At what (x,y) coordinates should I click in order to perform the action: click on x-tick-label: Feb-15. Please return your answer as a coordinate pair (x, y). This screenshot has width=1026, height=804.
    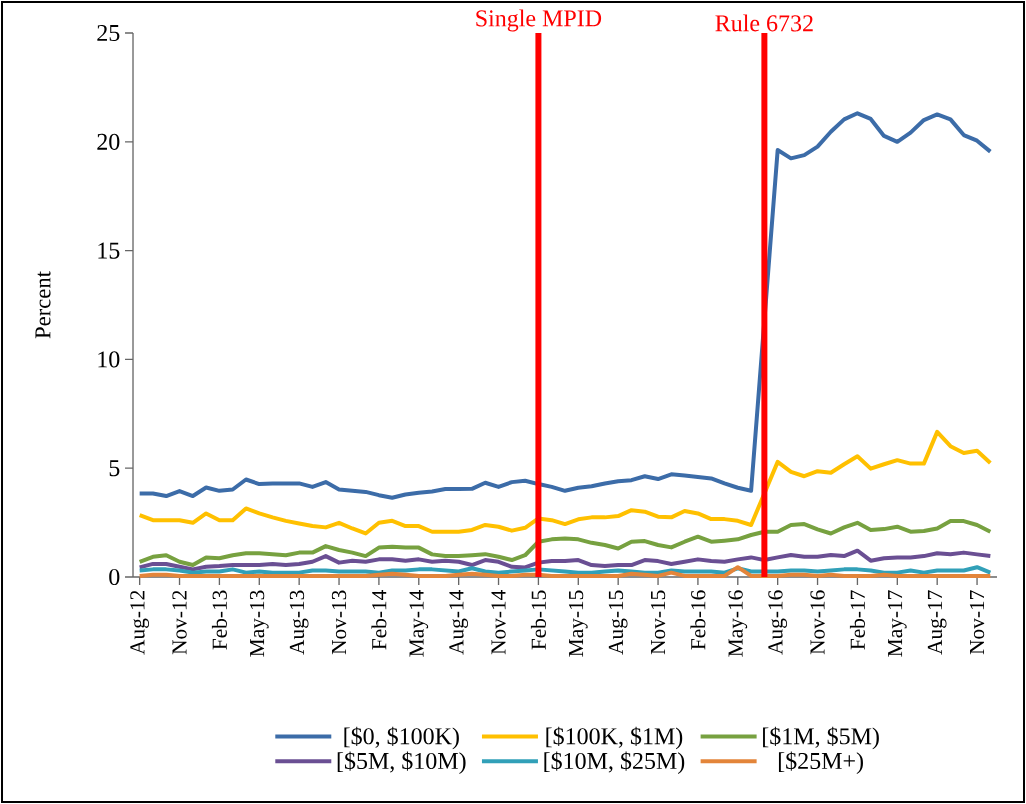
    Looking at the image, I should click on (538, 620).